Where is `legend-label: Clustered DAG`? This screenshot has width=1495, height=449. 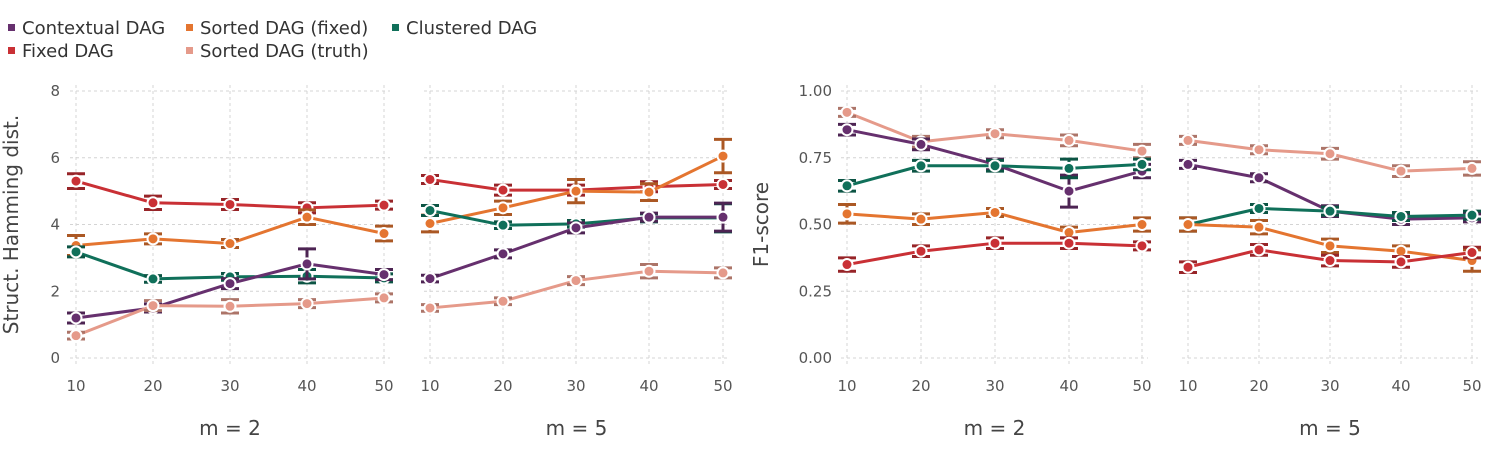 legend-label: Clustered DAG is located at coordinates (471, 28).